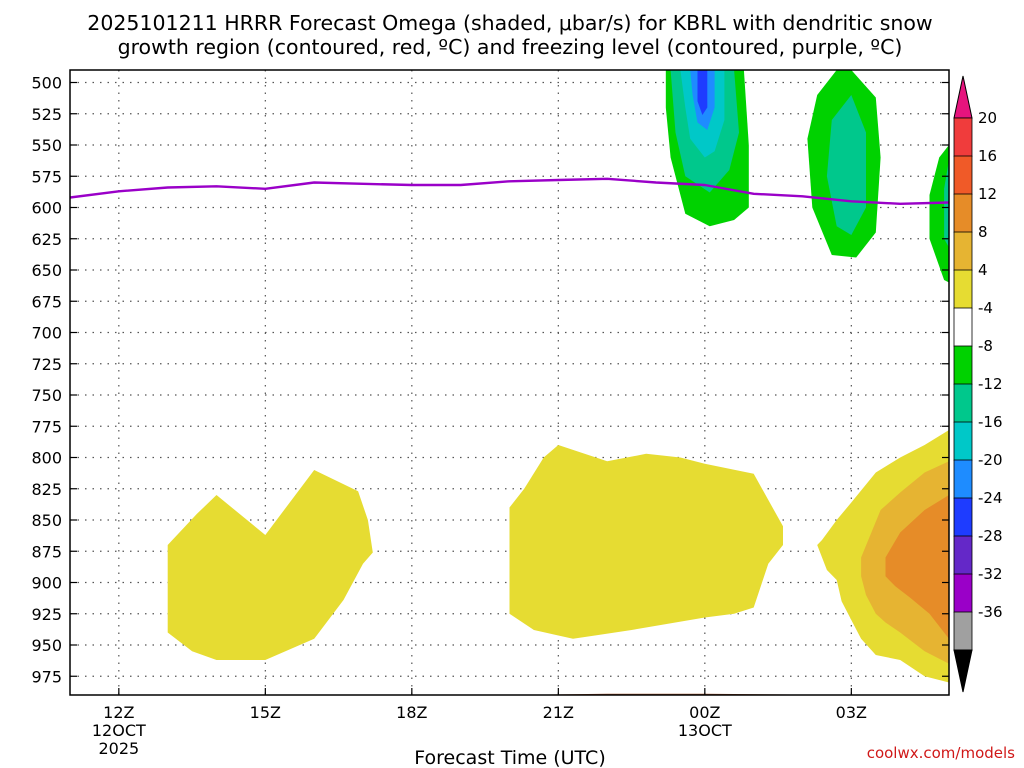 Image resolution: width=1024 pixels, height=768 pixels. I want to click on y-tick-label: 575, so click(46, 176).